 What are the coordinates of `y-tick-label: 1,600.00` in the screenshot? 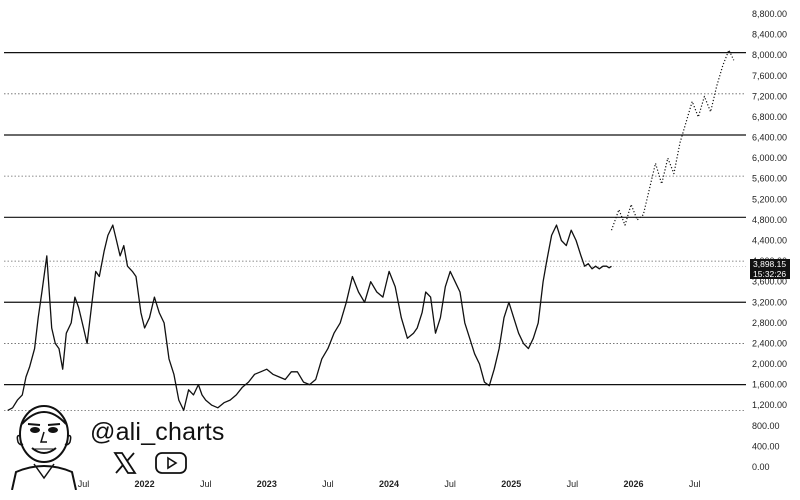 It's located at (769, 385).